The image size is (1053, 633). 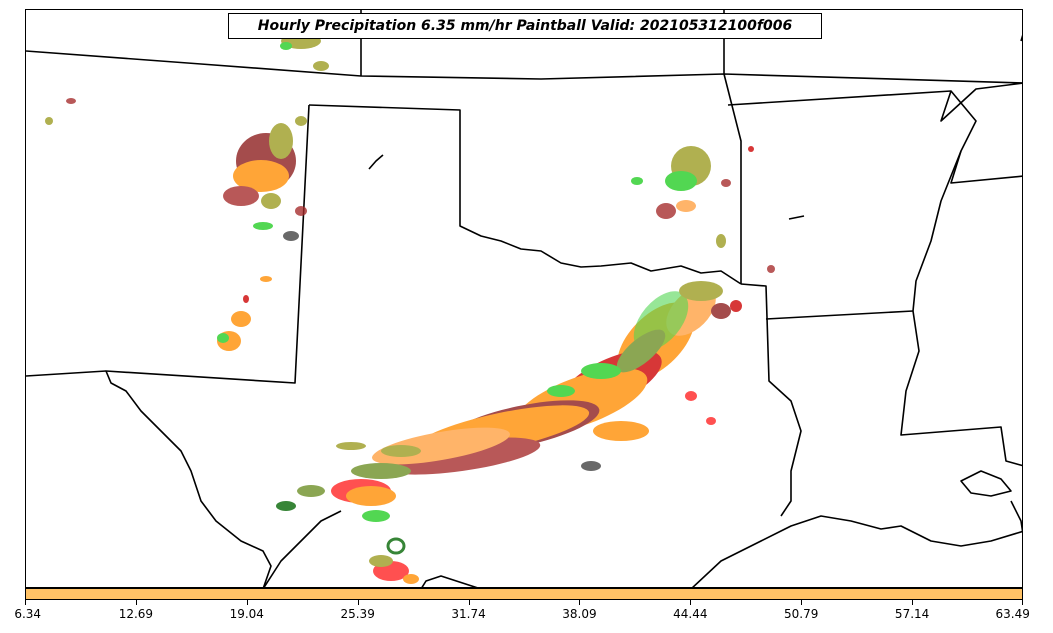 I want to click on colorbar-tick-label: 50.79, so click(x=801, y=614).